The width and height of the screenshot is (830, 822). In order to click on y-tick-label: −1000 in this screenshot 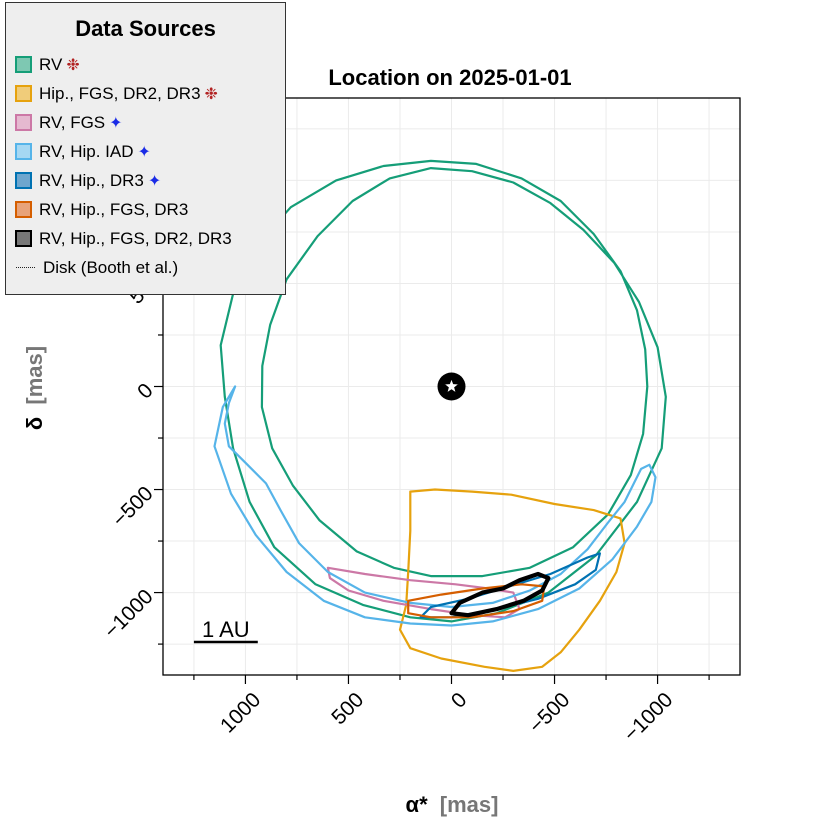, I will do `click(129, 614)`.